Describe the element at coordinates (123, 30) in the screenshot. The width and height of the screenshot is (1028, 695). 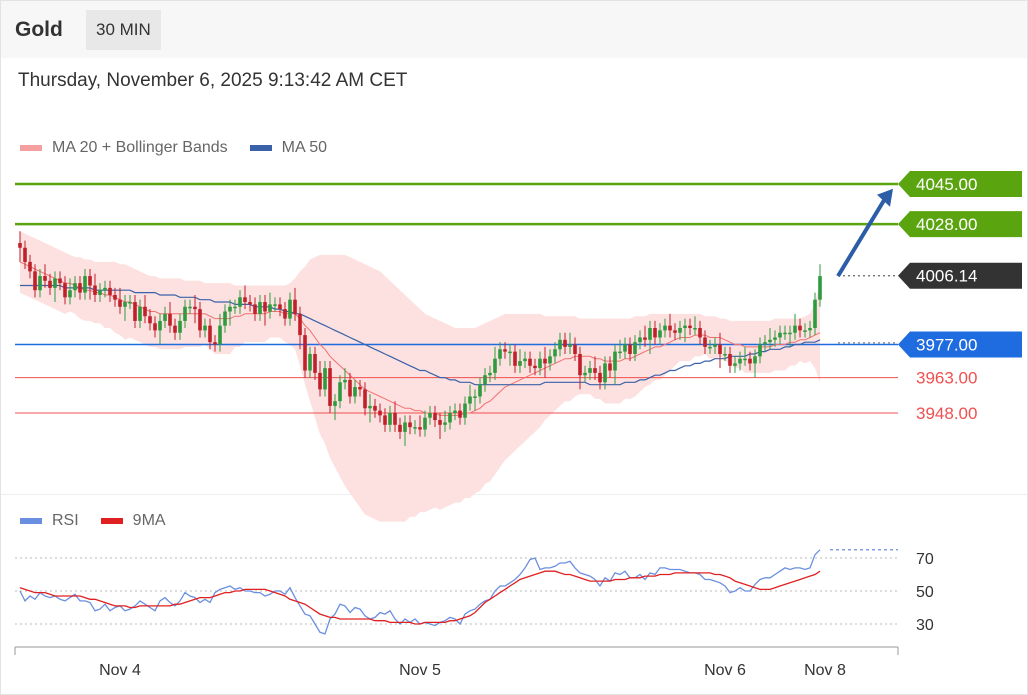
I see `timeframe-button: 30 MIN` at that location.